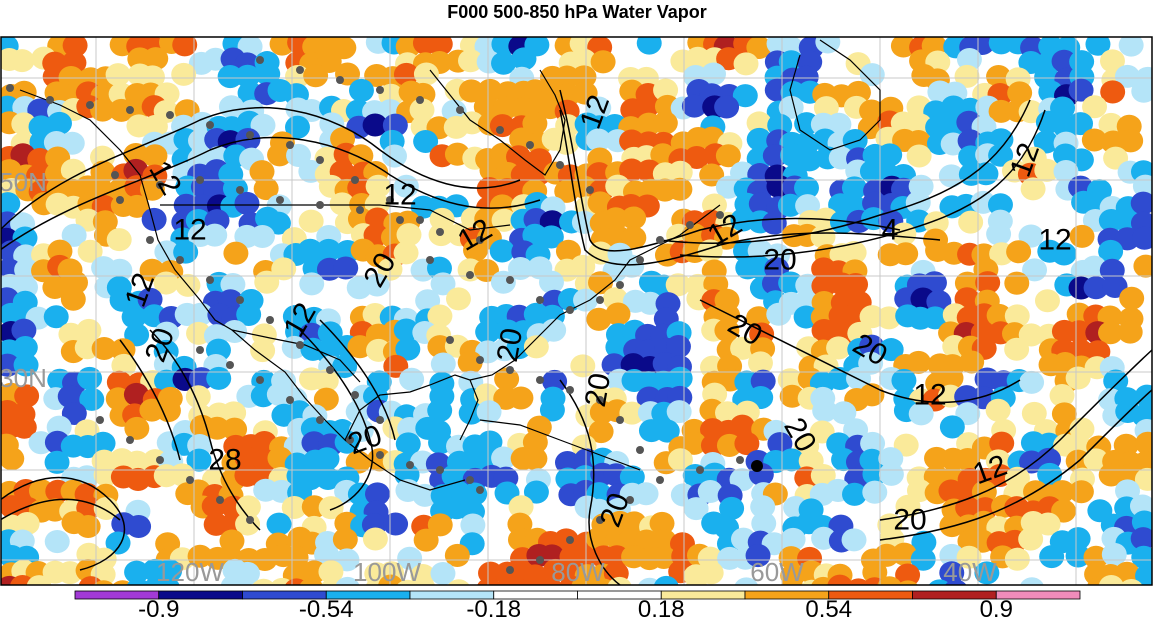  Describe the element at coordinates (909, 520) in the screenshot. I see `contour-value-label: 20` at that location.